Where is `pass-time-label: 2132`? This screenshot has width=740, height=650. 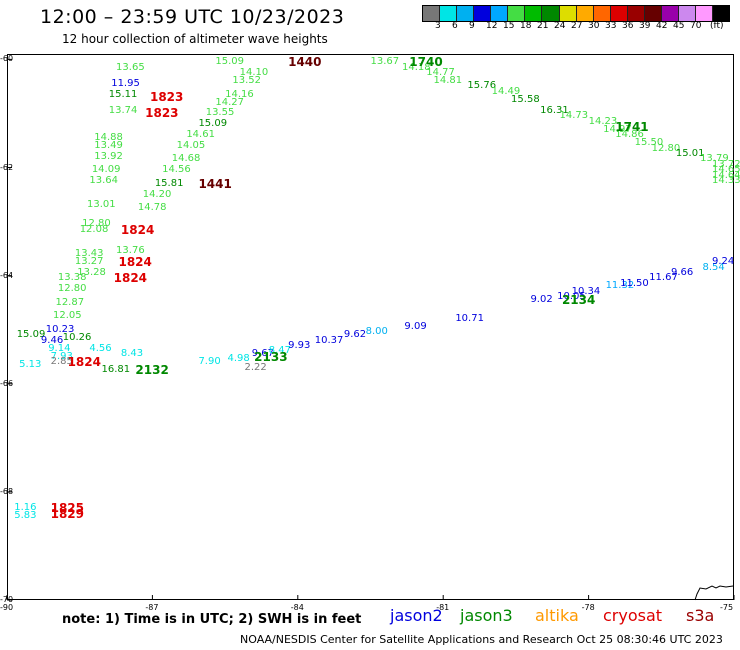 pass-time-label: 2132 is located at coordinates (152, 370).